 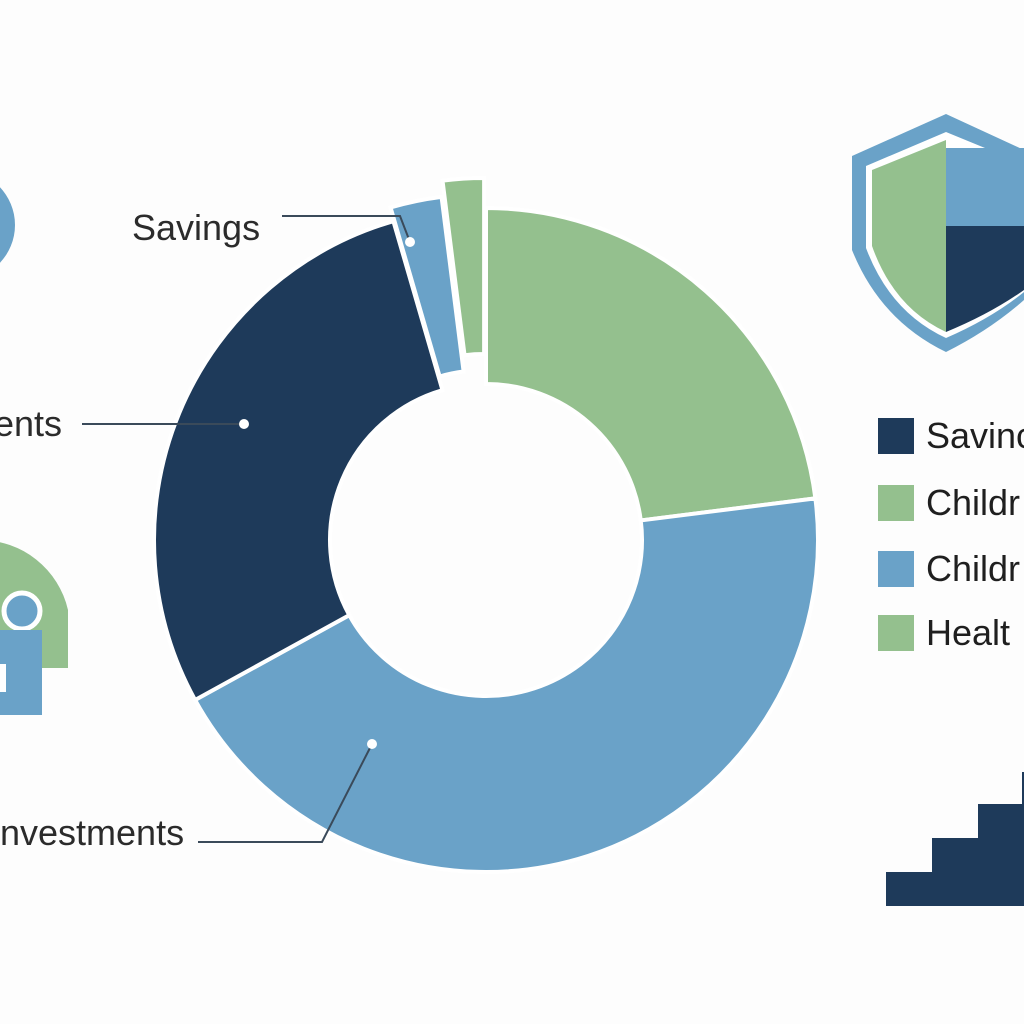 I want to click on coin-icon, so click(x=7, y=225).